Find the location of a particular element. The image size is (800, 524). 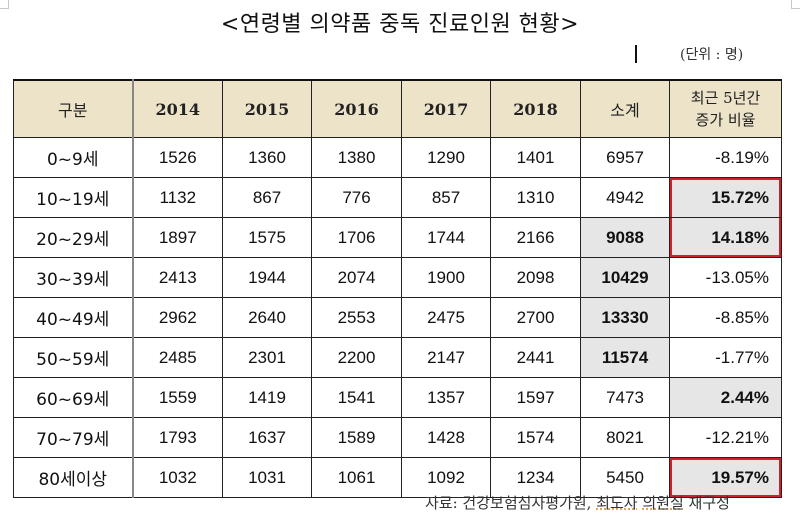

age-group-cell: 80세이상 is located at coordinates (73, 477).